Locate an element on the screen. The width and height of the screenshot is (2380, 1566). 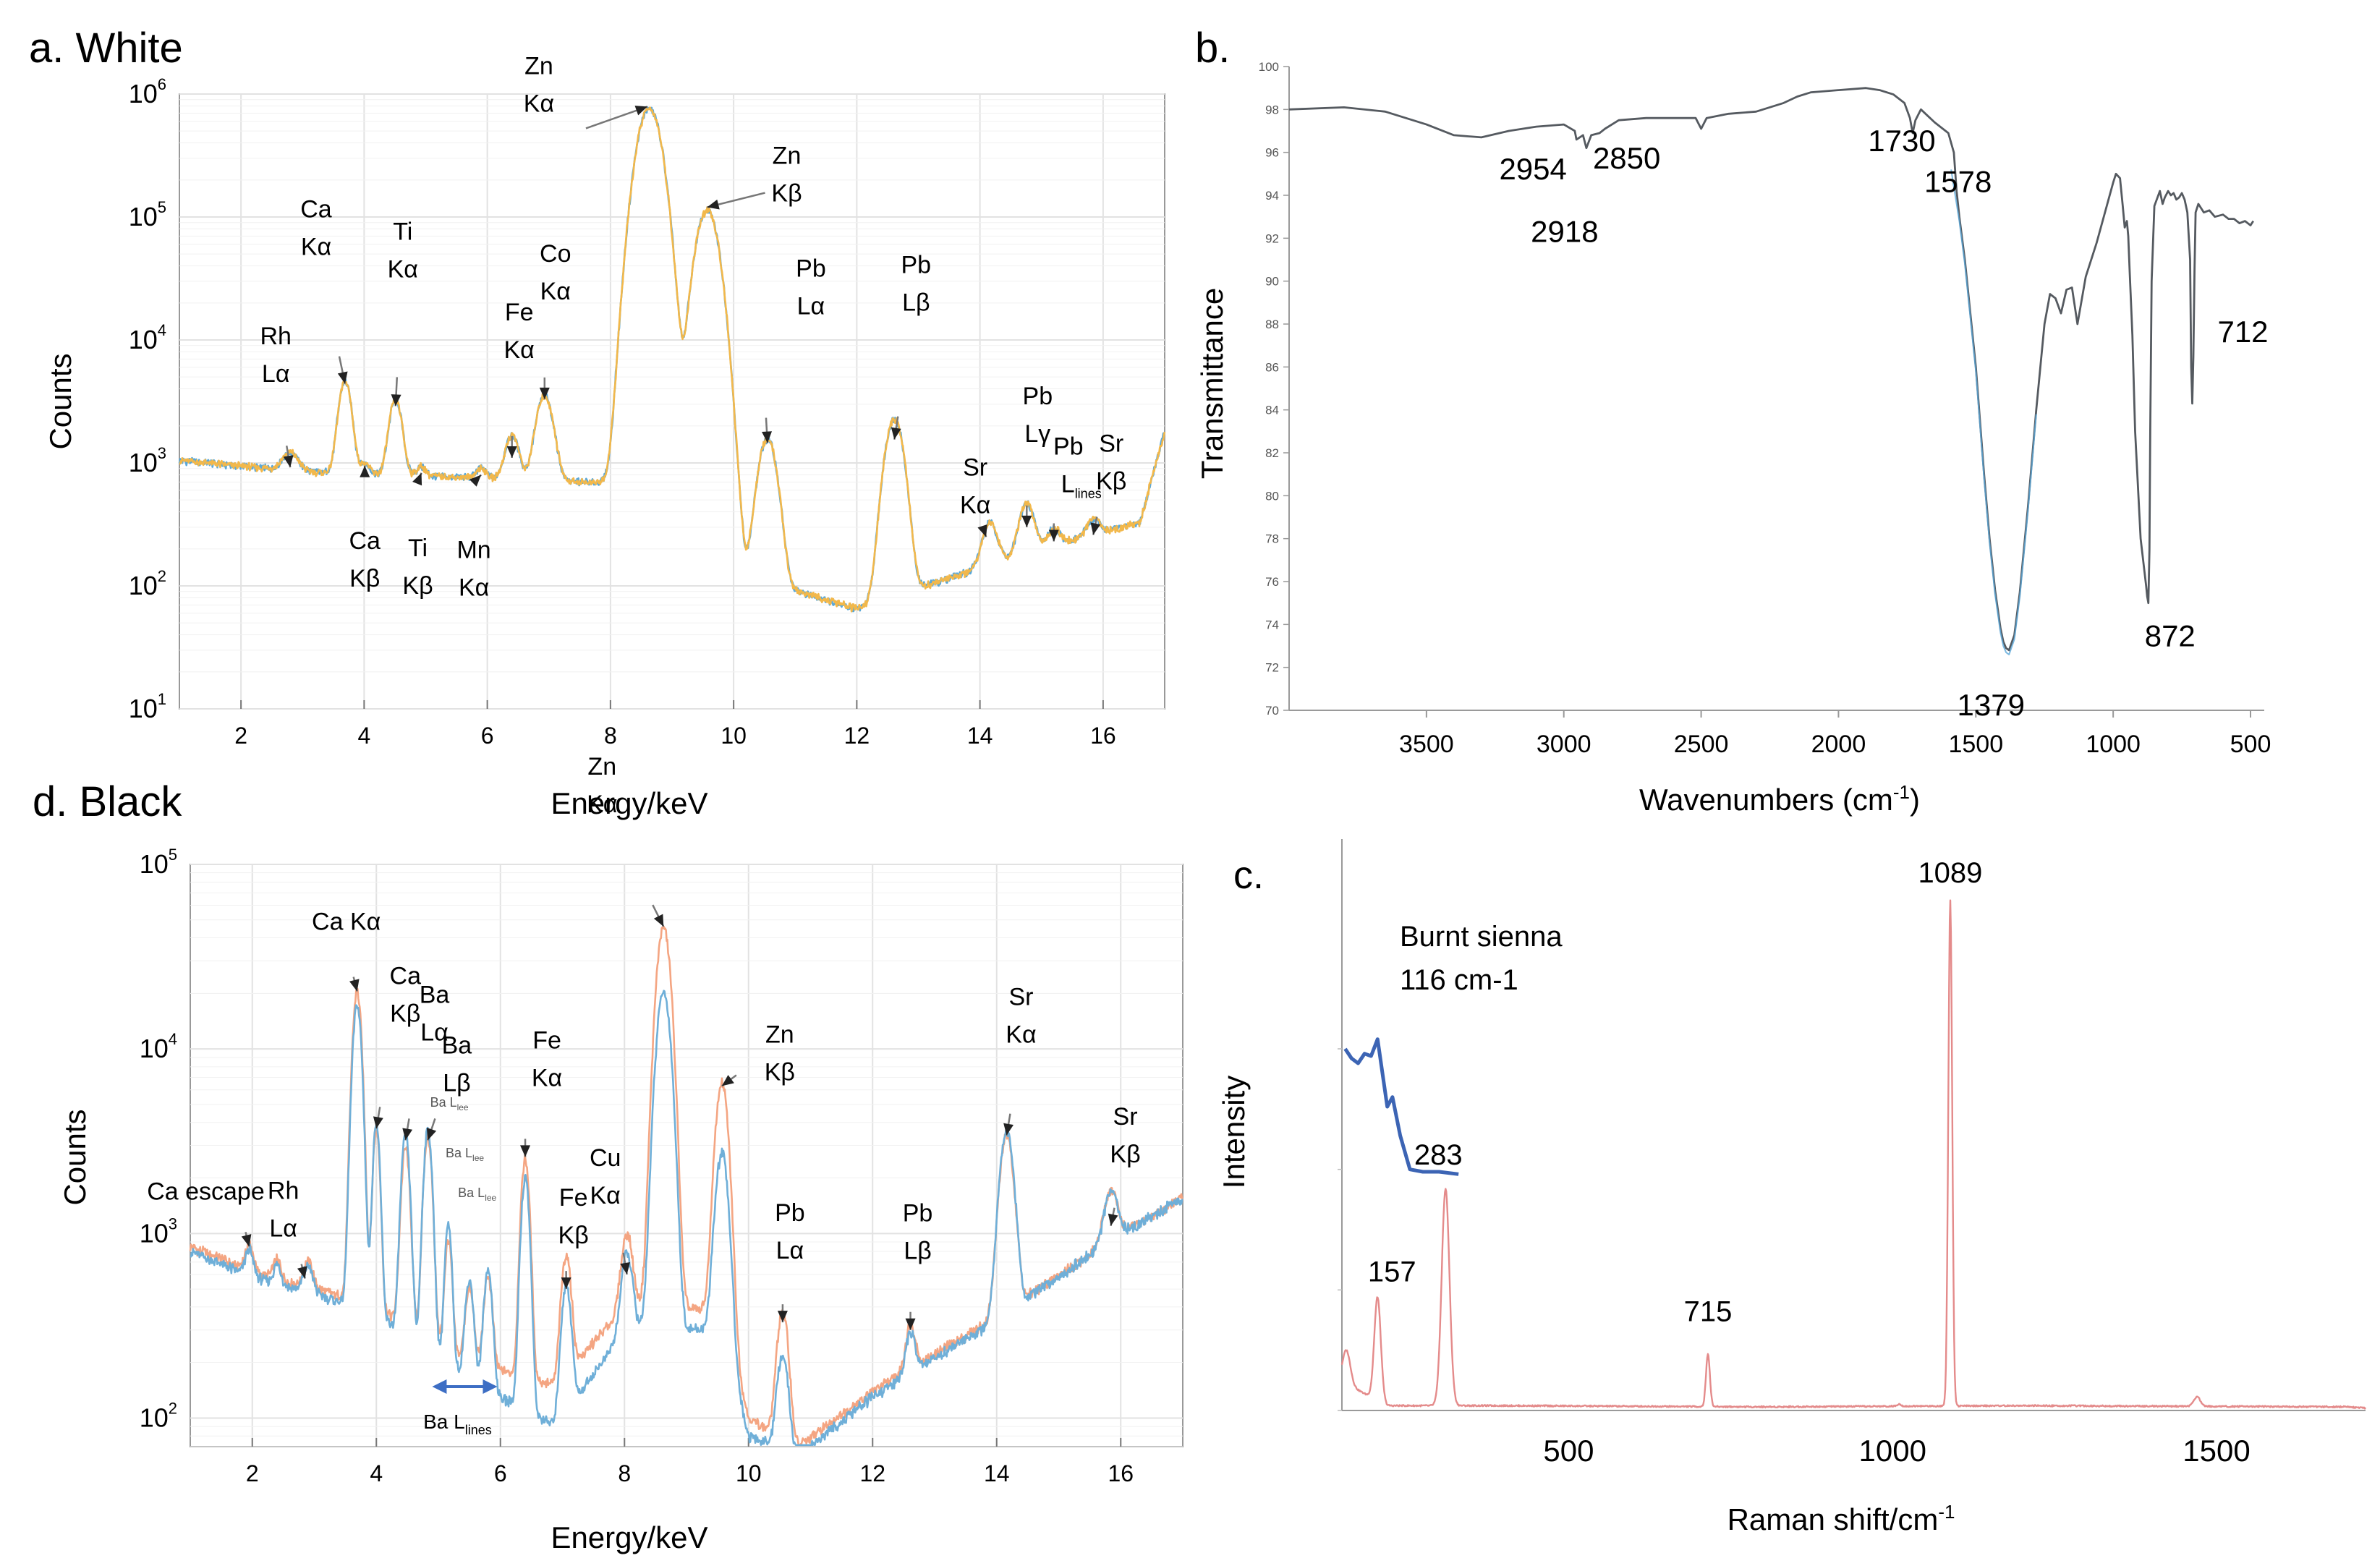
y-tick-label: 101 is located at coordinates (148, 707).